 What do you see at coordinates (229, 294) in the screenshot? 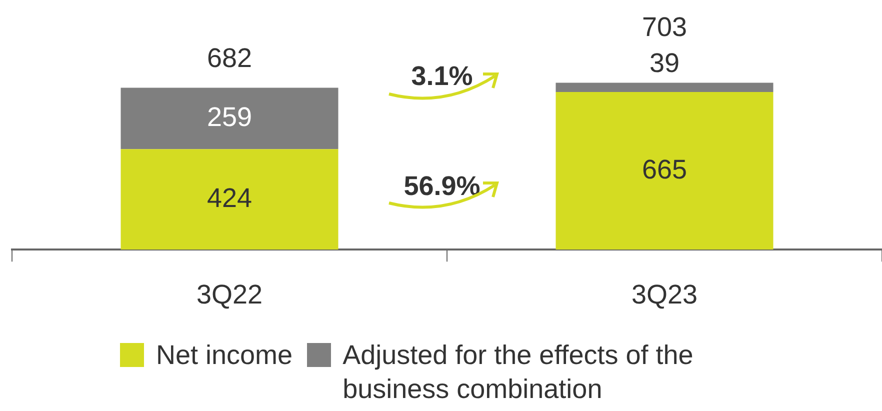
I see `x-tick-label: 3Q22` at bounding box center [229, 294].